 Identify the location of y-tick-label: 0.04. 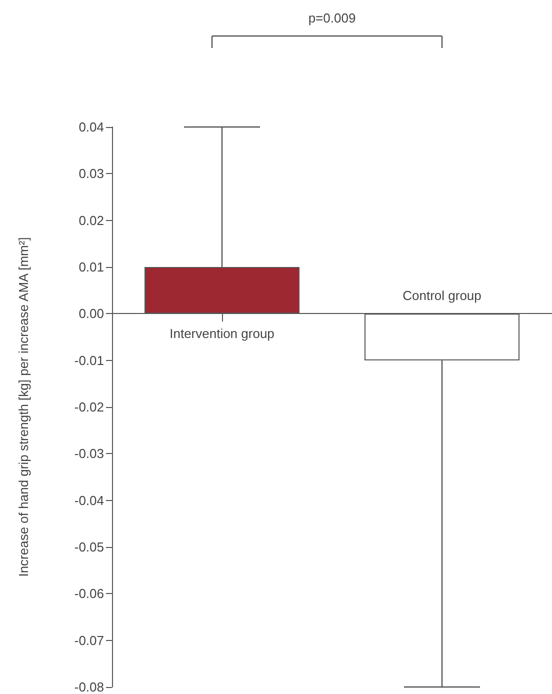
(91, 127).